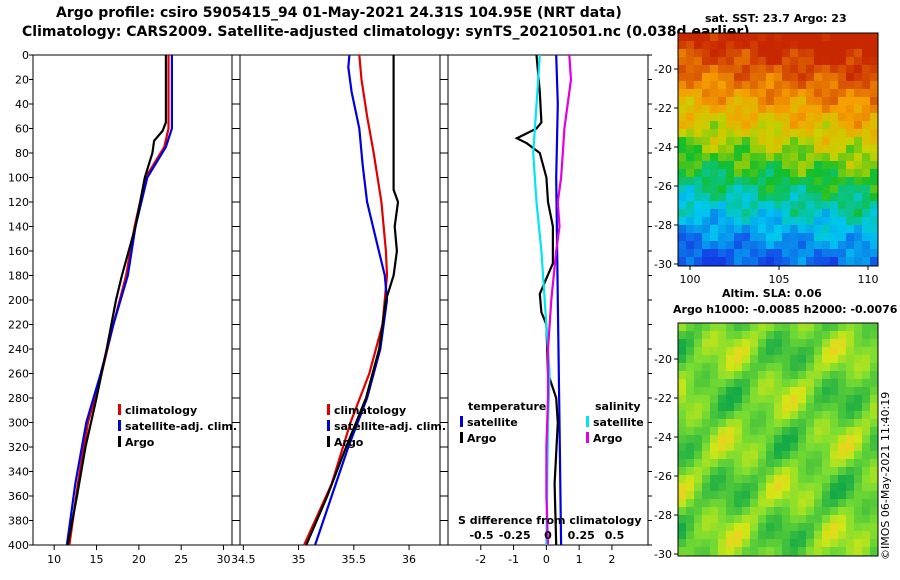 The height and width of the screenshot is (580, 900). Describe the element at coordinates (536, 300) in the screenshot. I see `series-line-temperature-argo` at that location.